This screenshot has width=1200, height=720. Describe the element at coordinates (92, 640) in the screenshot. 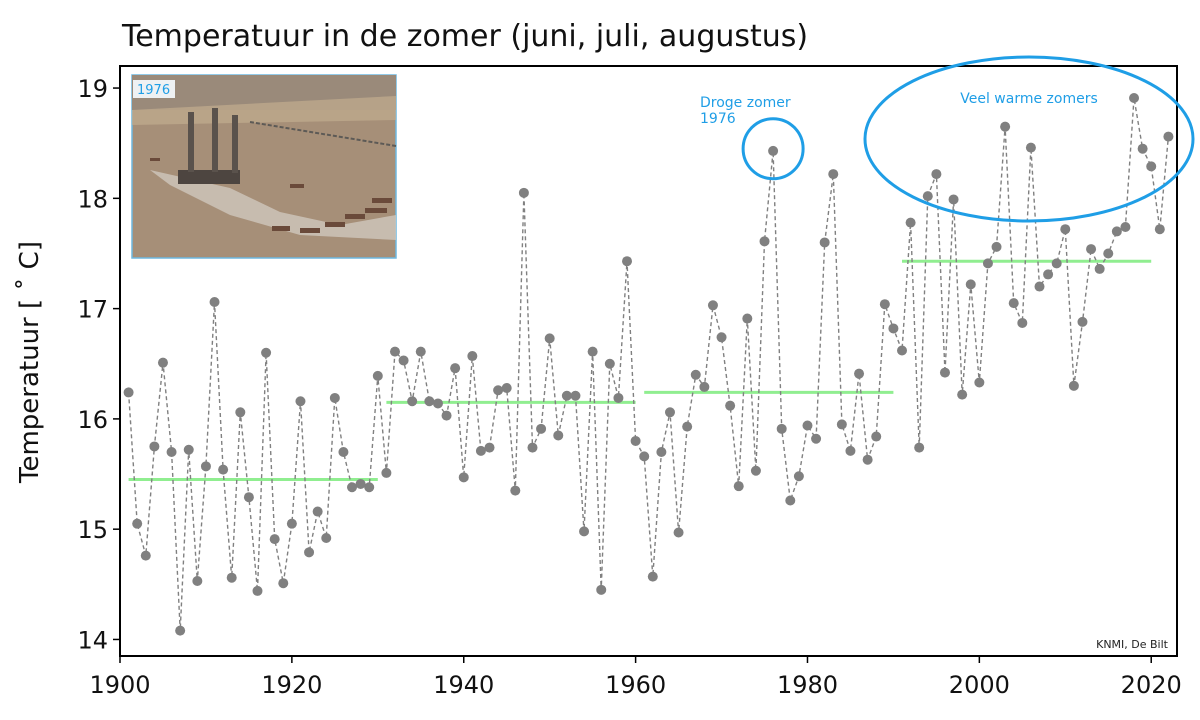

I see `y-tick-label: 14` at that location.